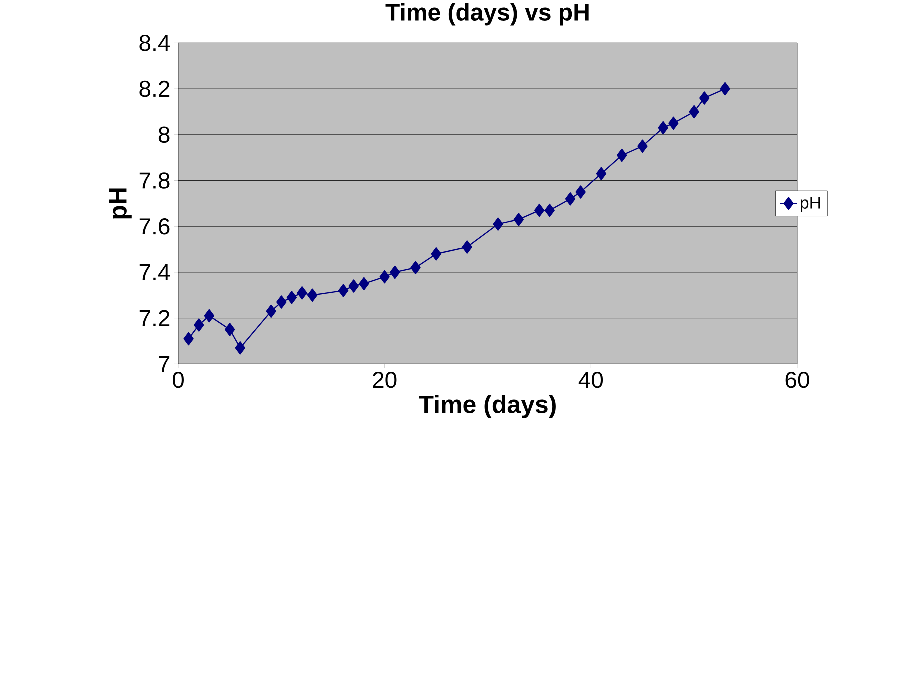 This screenshot has height=692, width=906. I want to click on y-tick-label: 8, so click(164, 135).